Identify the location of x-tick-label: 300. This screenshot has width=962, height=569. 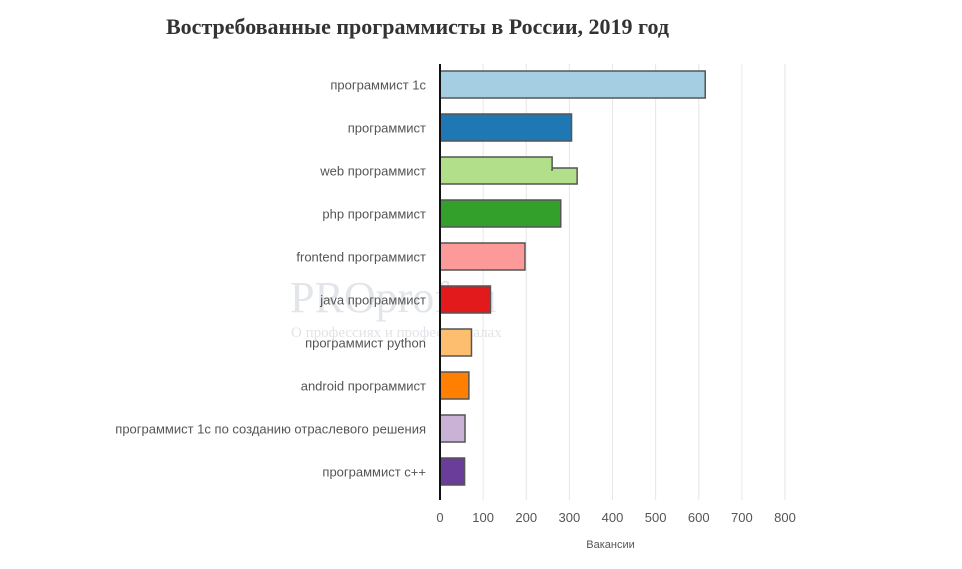
(570, 517).